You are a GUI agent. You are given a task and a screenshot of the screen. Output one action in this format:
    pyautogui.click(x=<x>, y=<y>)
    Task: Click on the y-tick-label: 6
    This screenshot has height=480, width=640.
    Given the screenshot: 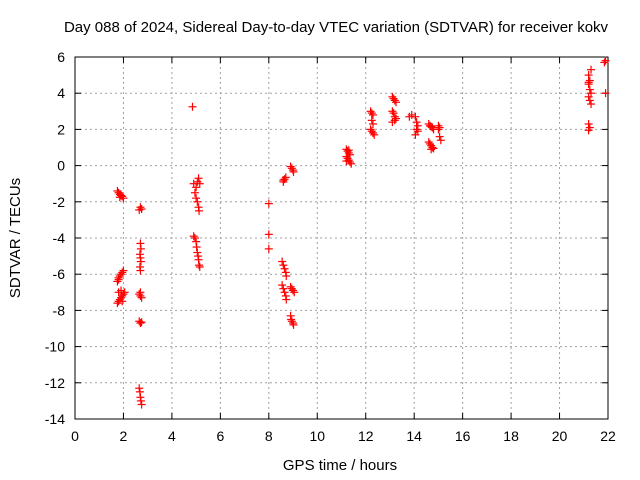 What is the action you would take?
    pyautogui.click(x=61, y=57)
    